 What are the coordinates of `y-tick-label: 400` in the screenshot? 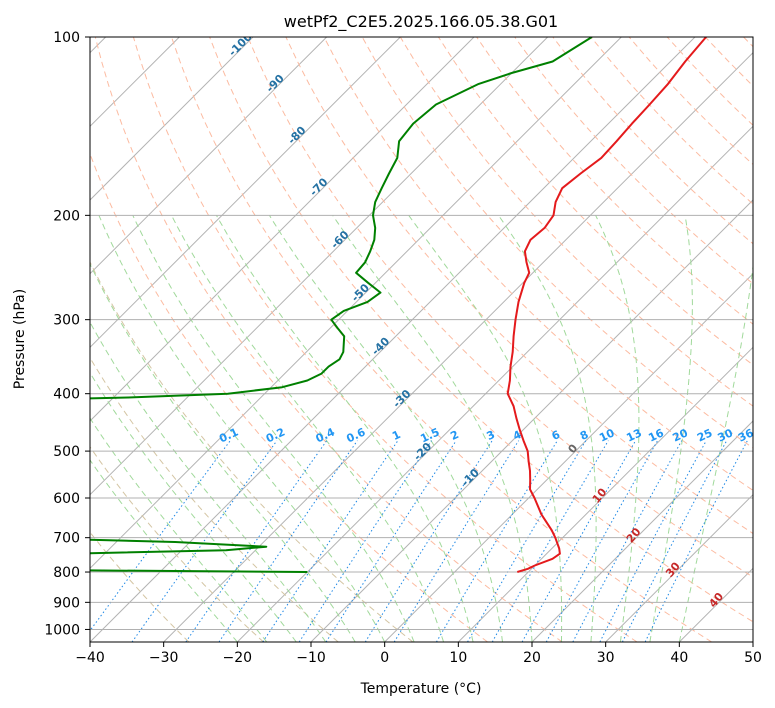 It's located at (66, 395).